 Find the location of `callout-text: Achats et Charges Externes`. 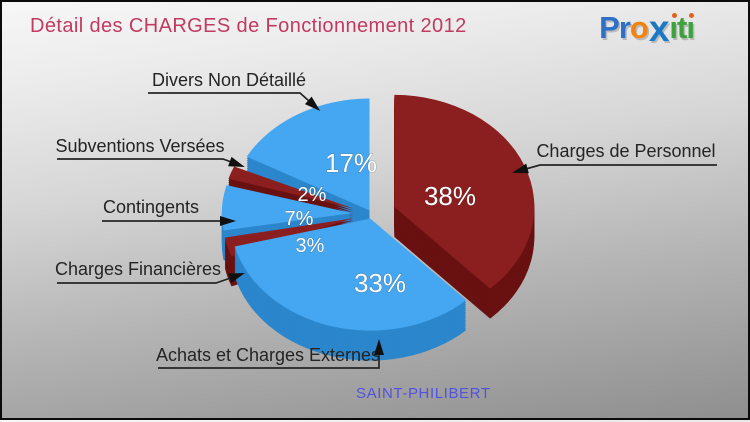

callout-text: Achats et Charges Externes is located at coordinates (268, 355).